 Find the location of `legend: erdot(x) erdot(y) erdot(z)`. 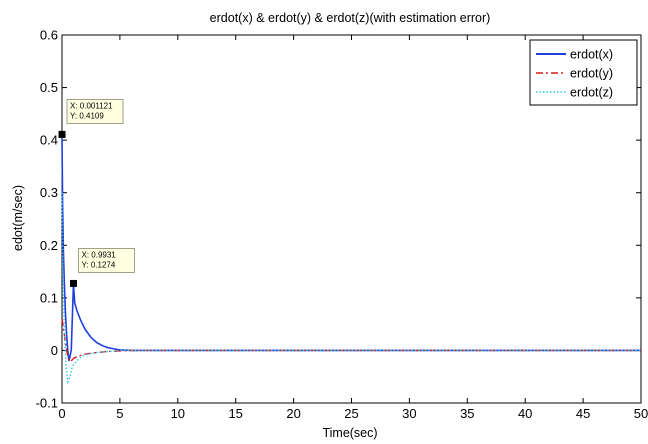

legend: erdot(x) erdot(y) erdot(z) is located at coordinates (583, 72).